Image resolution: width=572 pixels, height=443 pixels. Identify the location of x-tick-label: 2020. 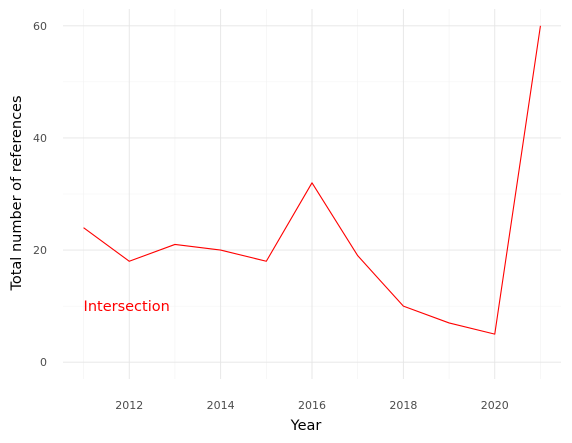
(495, 405).